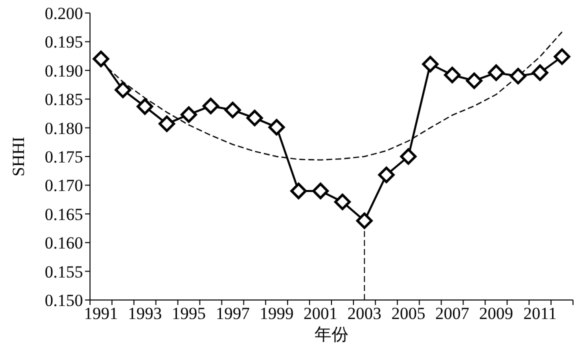 This screenshot has height=353, width=588. Describe the element at coordinates (540, 313) in the screenshot. I see `x-tick-label: 2011` at that location.